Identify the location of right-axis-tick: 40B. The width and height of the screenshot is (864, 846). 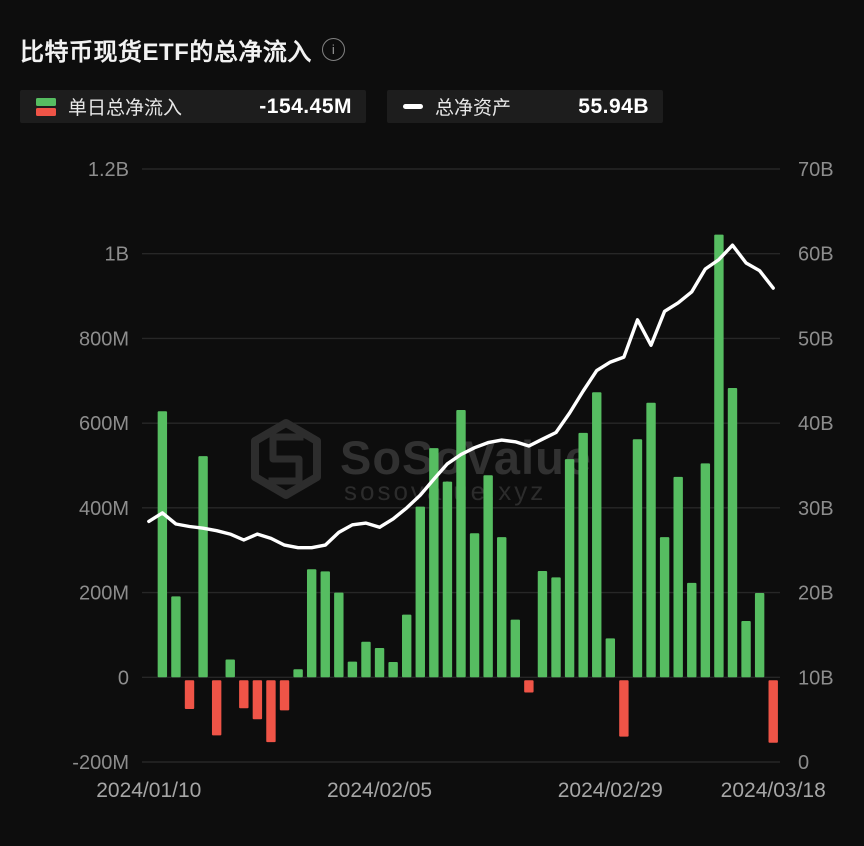
(816, 424).